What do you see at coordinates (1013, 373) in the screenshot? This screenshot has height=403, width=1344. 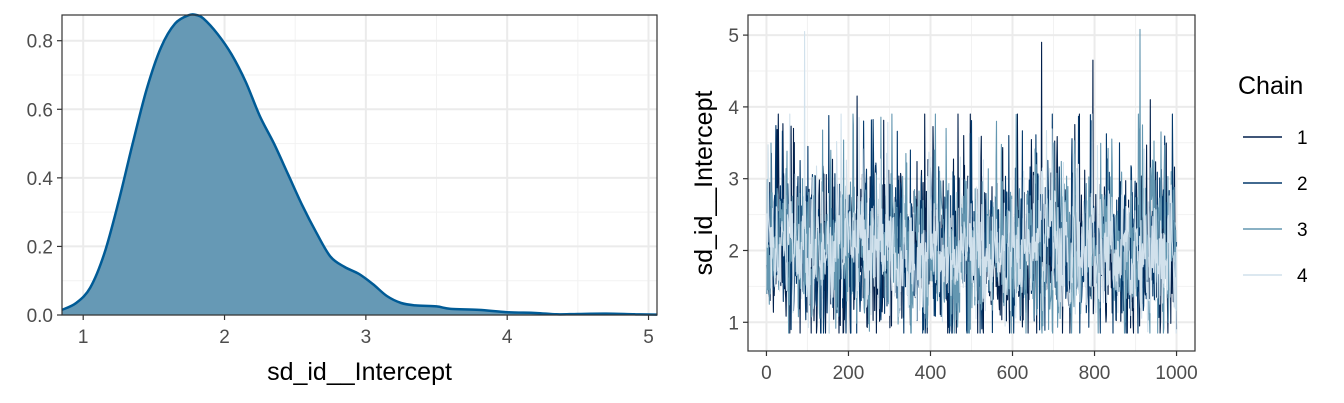 I see `trace-x-tick-label: 600` at bounding box center [1013, 373].